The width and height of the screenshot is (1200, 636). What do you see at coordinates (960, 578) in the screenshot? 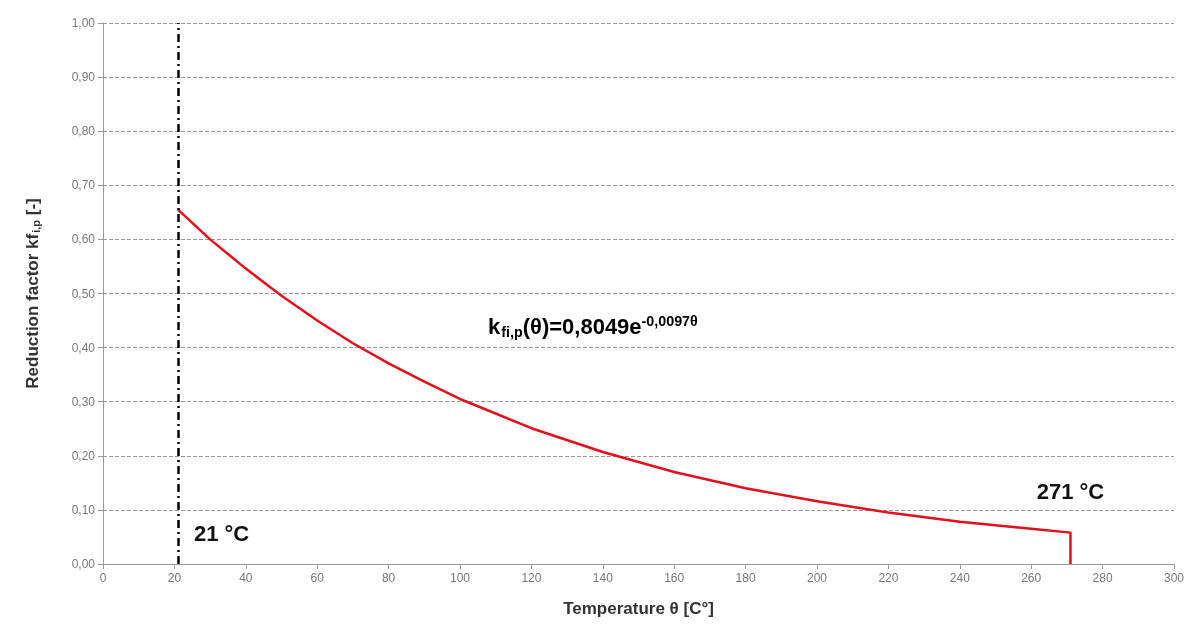
I see `x-tick-label: 240` at bounding box center [960, 578].